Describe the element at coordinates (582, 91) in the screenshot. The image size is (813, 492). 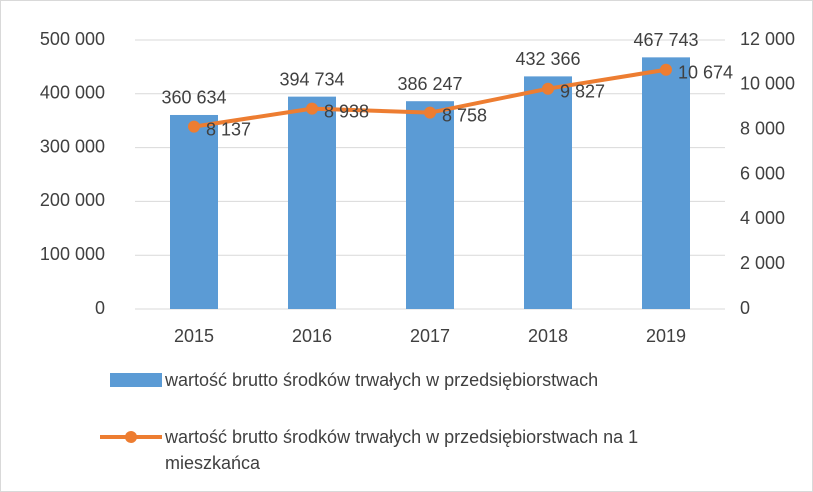
I see `line-value-label: 9 827` at that location.